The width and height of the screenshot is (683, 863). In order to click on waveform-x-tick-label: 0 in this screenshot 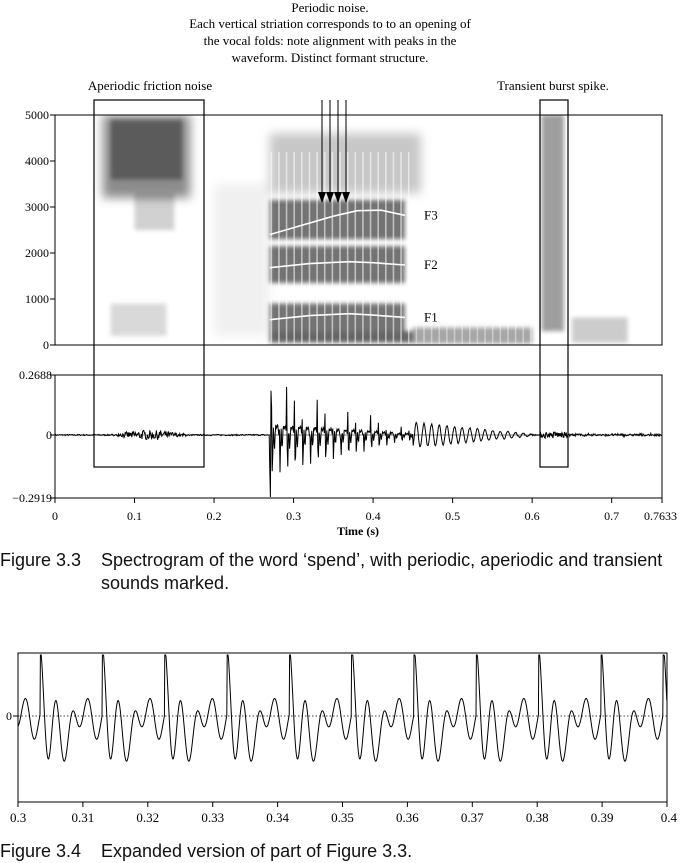, I will do `click(55, 516)`.